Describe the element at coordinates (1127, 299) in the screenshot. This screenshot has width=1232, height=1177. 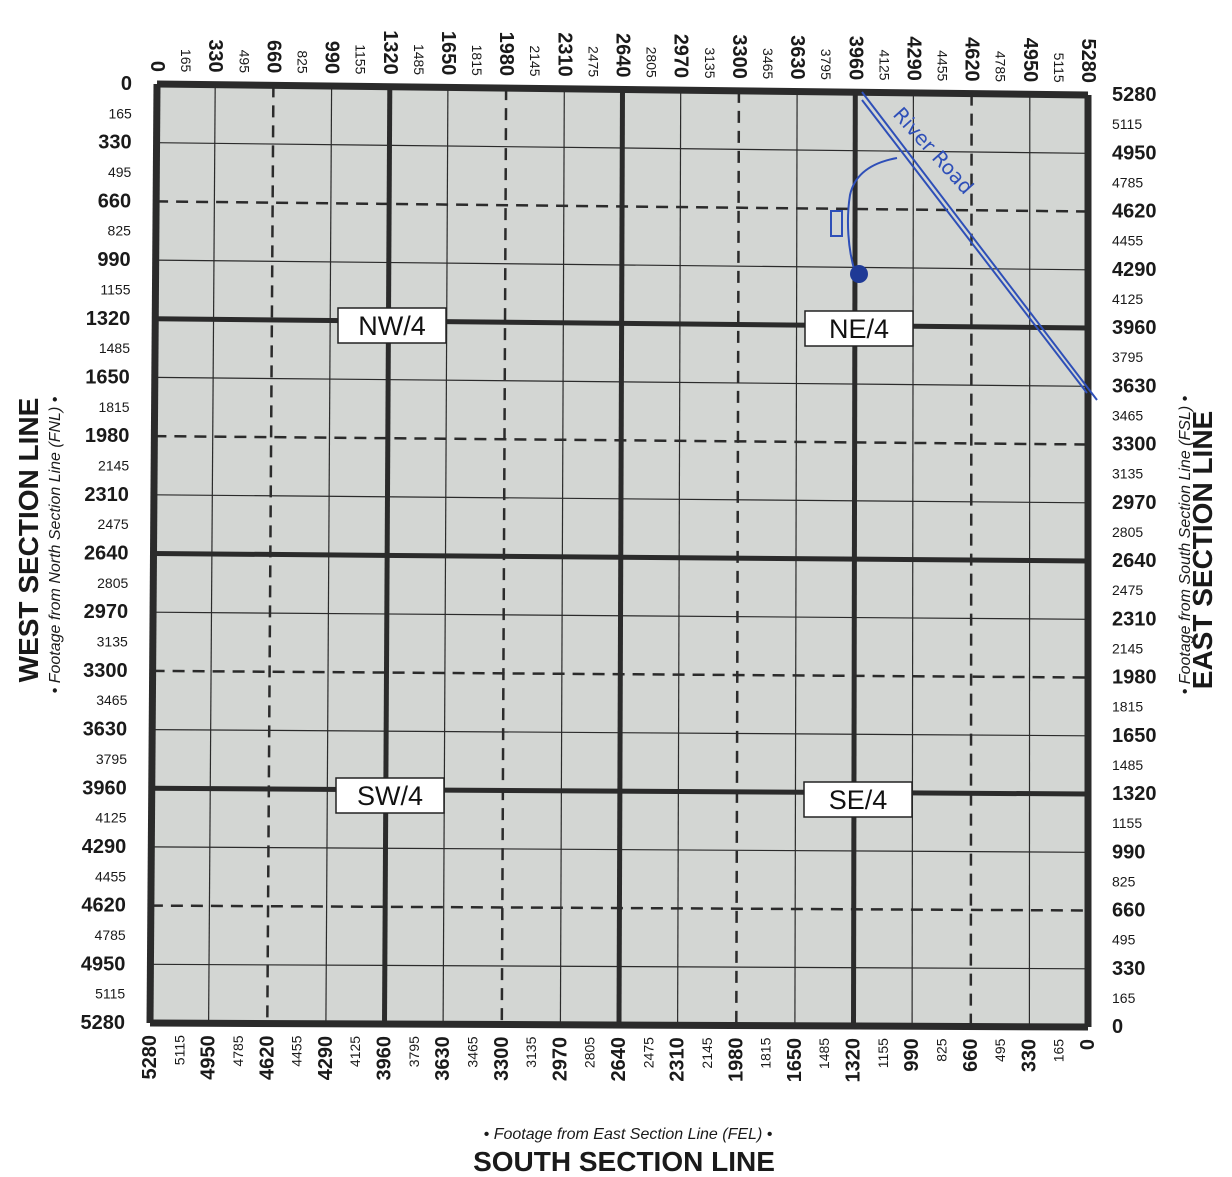
I see `right-tick-label: 4125` at that location.